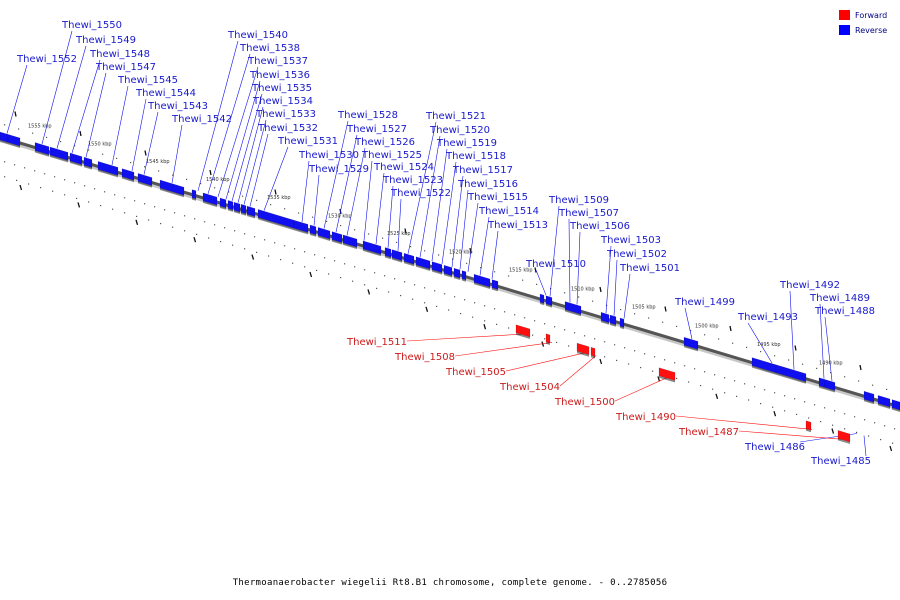 This screenshot has height=600, width=900. What do you see at coordinates (424, 357) in the screenshot?
I see `gene-label-thewi-1508: Thewi_1508` at bounding box center [424, 357].